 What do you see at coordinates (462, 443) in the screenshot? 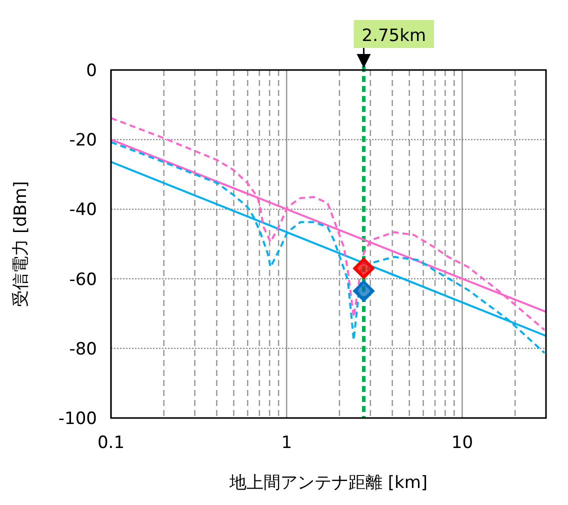
I see `x-tick-label: 10` at bounding box center [462, 443].